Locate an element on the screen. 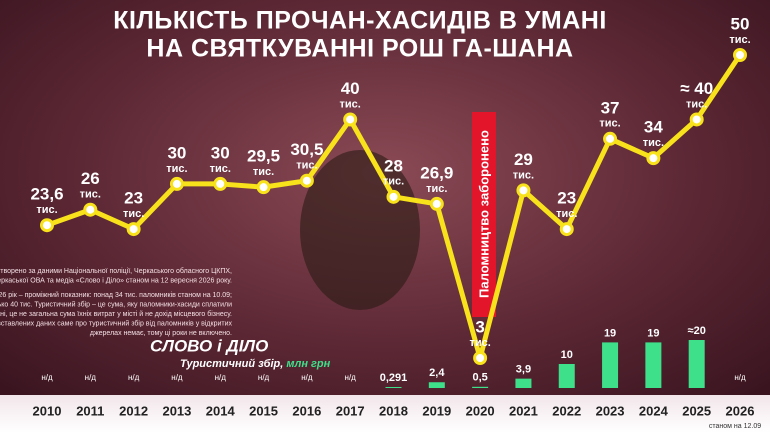 This screenshot has height=433, width=770. x-tick-label: 2011 is located at coordinates (90, 410).